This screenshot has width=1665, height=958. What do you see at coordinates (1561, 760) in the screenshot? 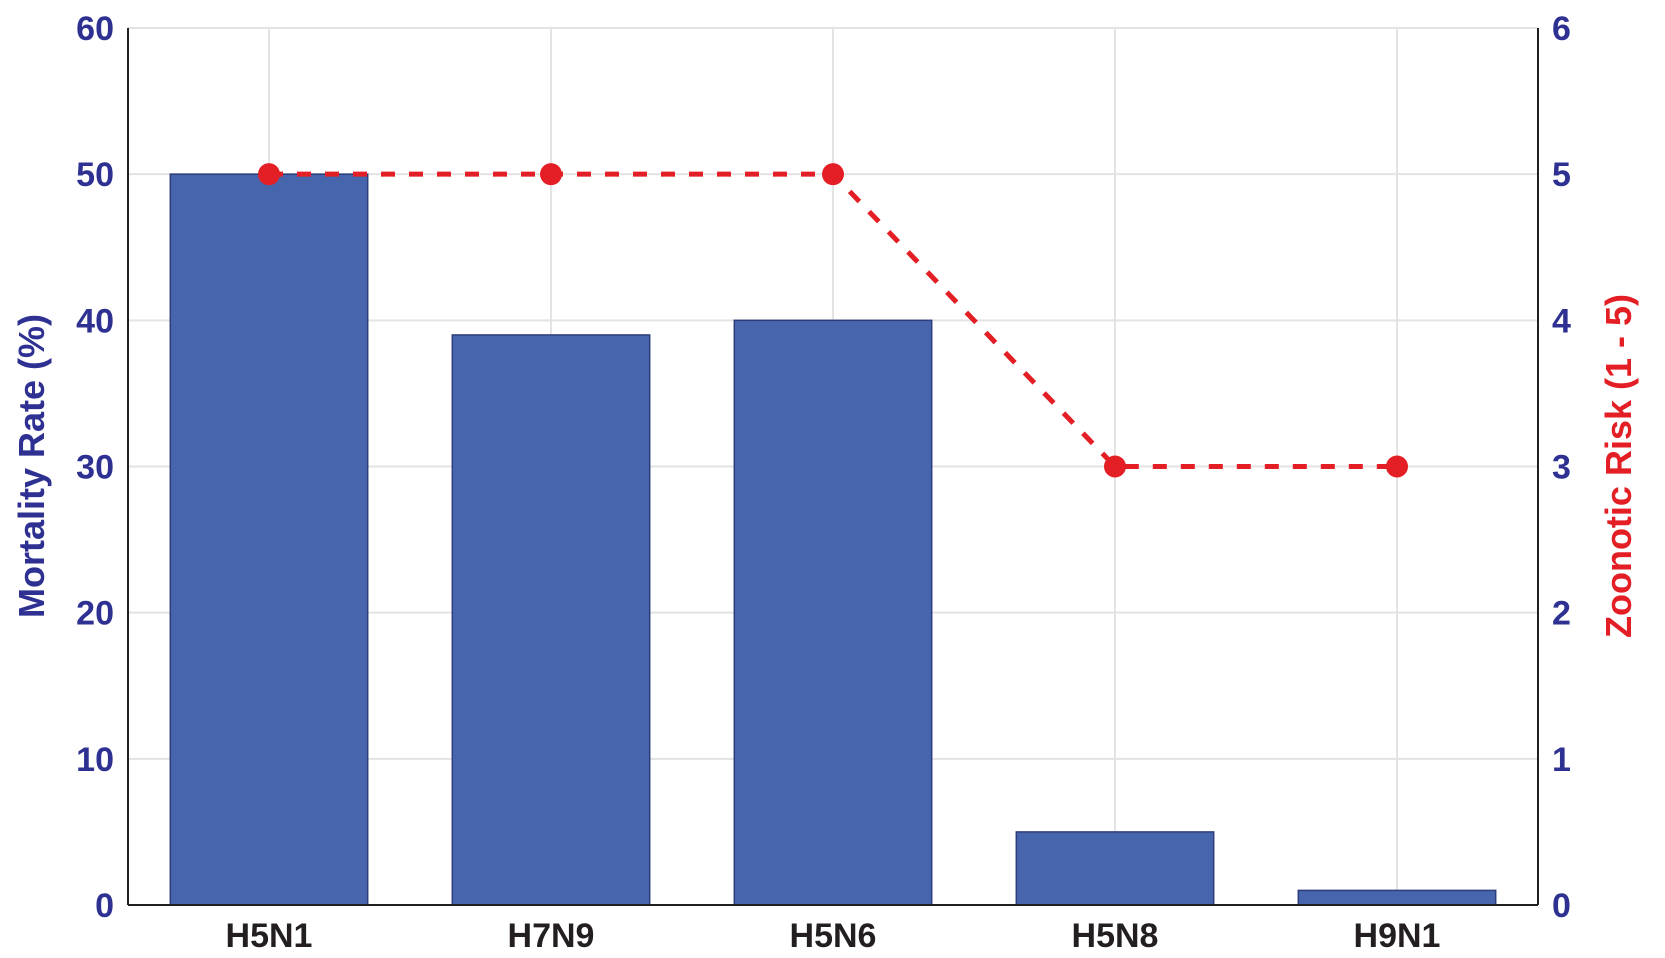
I see `right-tick-label: 1` at bounding box center [1561, 760].